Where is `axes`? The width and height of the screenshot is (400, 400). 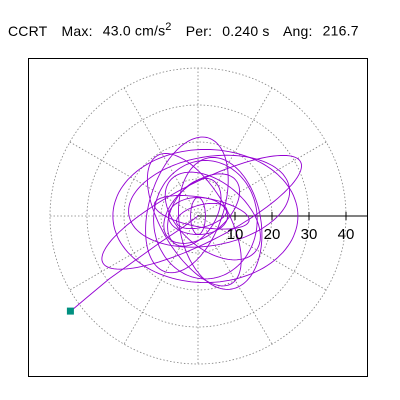
axes is located at coordinates (282, 216).